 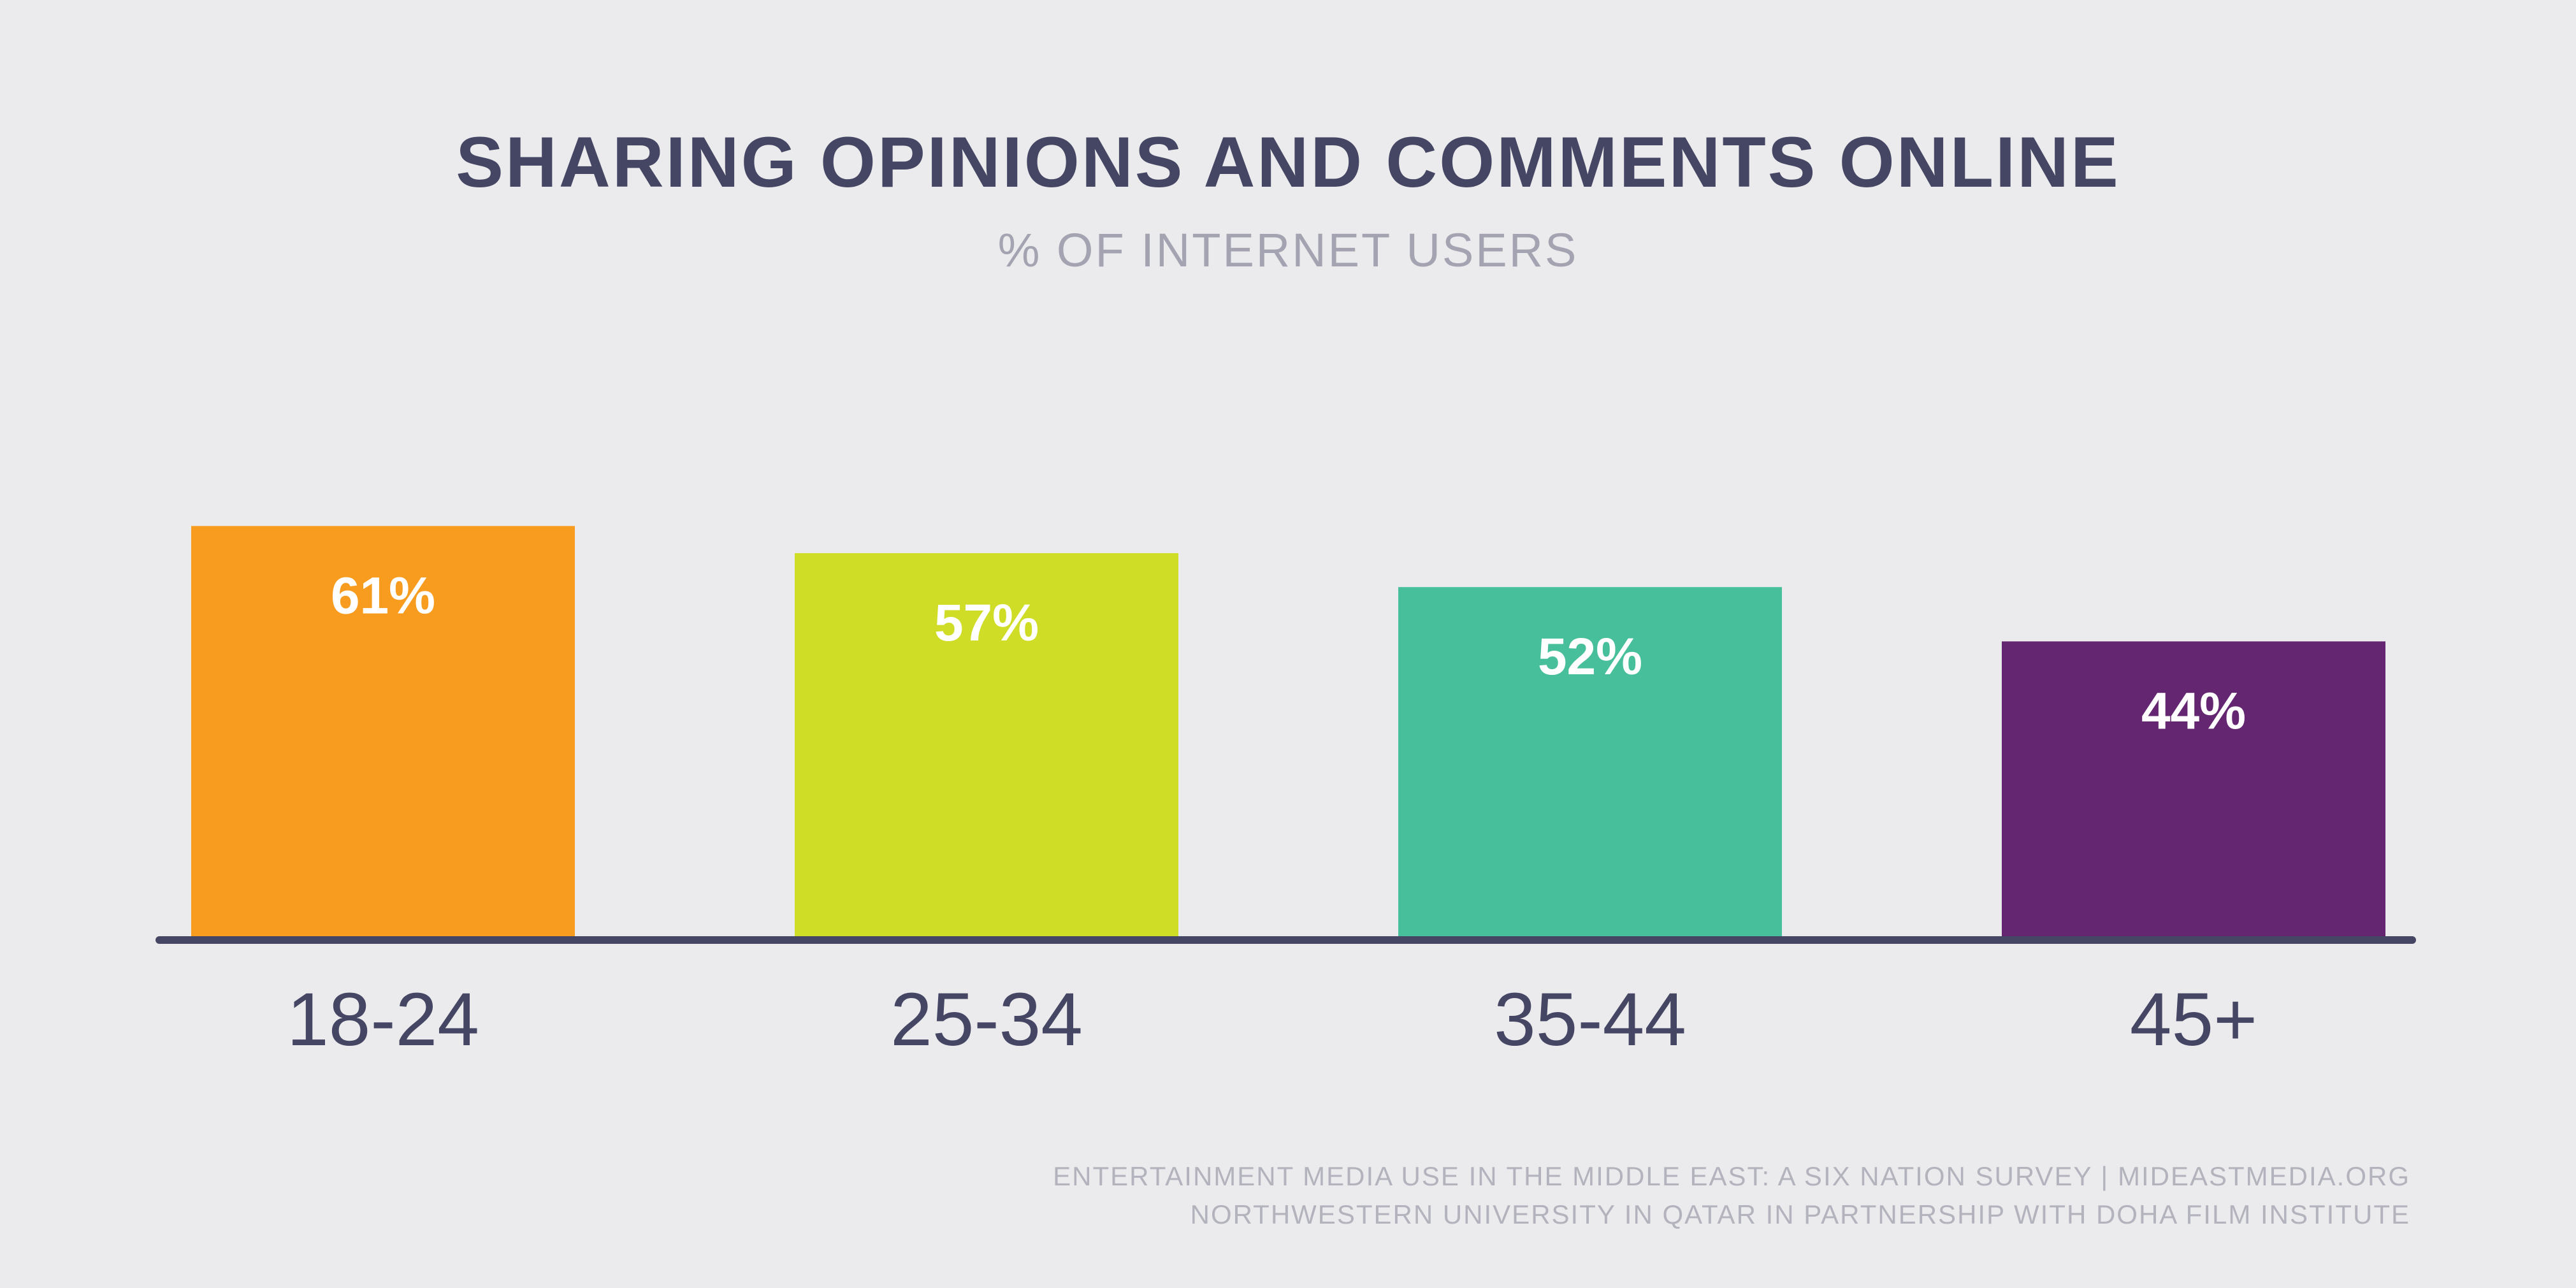 I want to click on bar-45+, so click(x=2193, y=790).